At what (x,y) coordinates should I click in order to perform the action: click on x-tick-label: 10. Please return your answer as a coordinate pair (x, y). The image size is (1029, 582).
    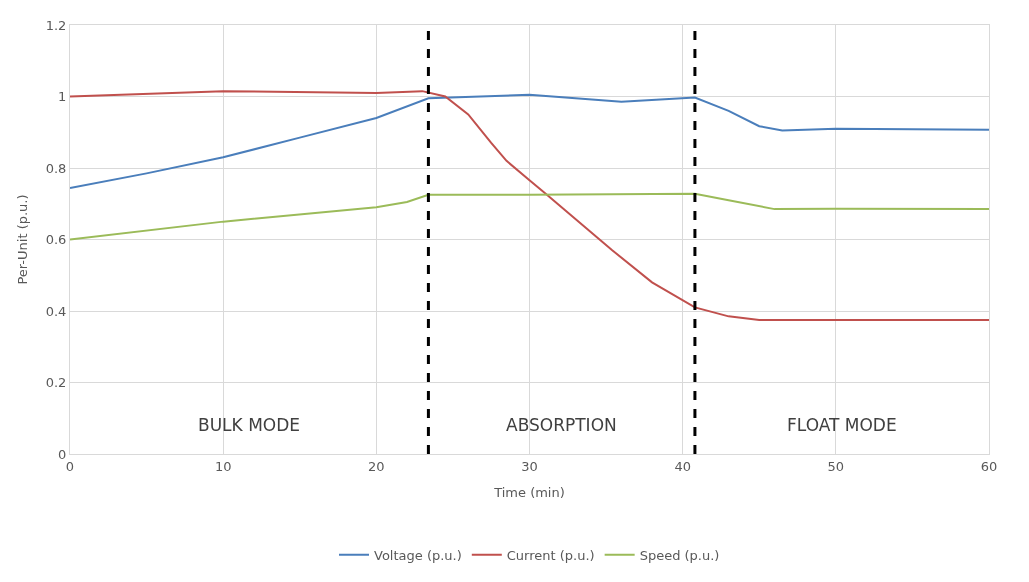
    Looking at the image, I should click on (223, 466).